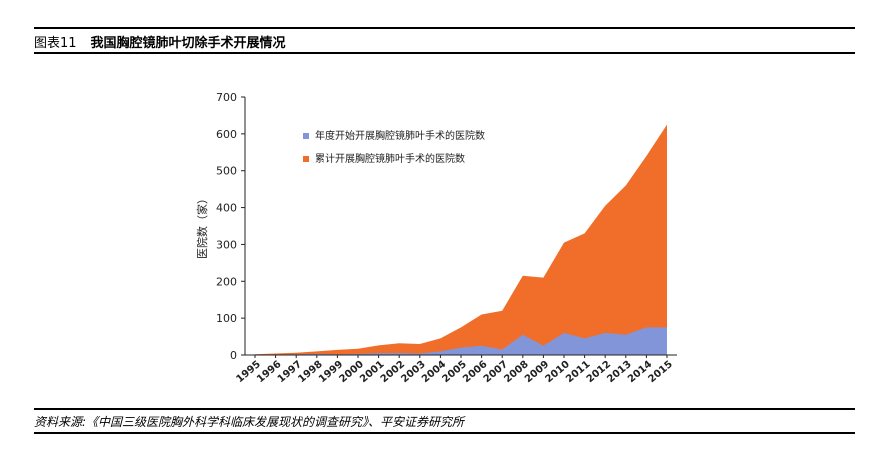 This screenshot has width=875, height=455. I want to click on y-tick-label: 600, so click(226, 134).